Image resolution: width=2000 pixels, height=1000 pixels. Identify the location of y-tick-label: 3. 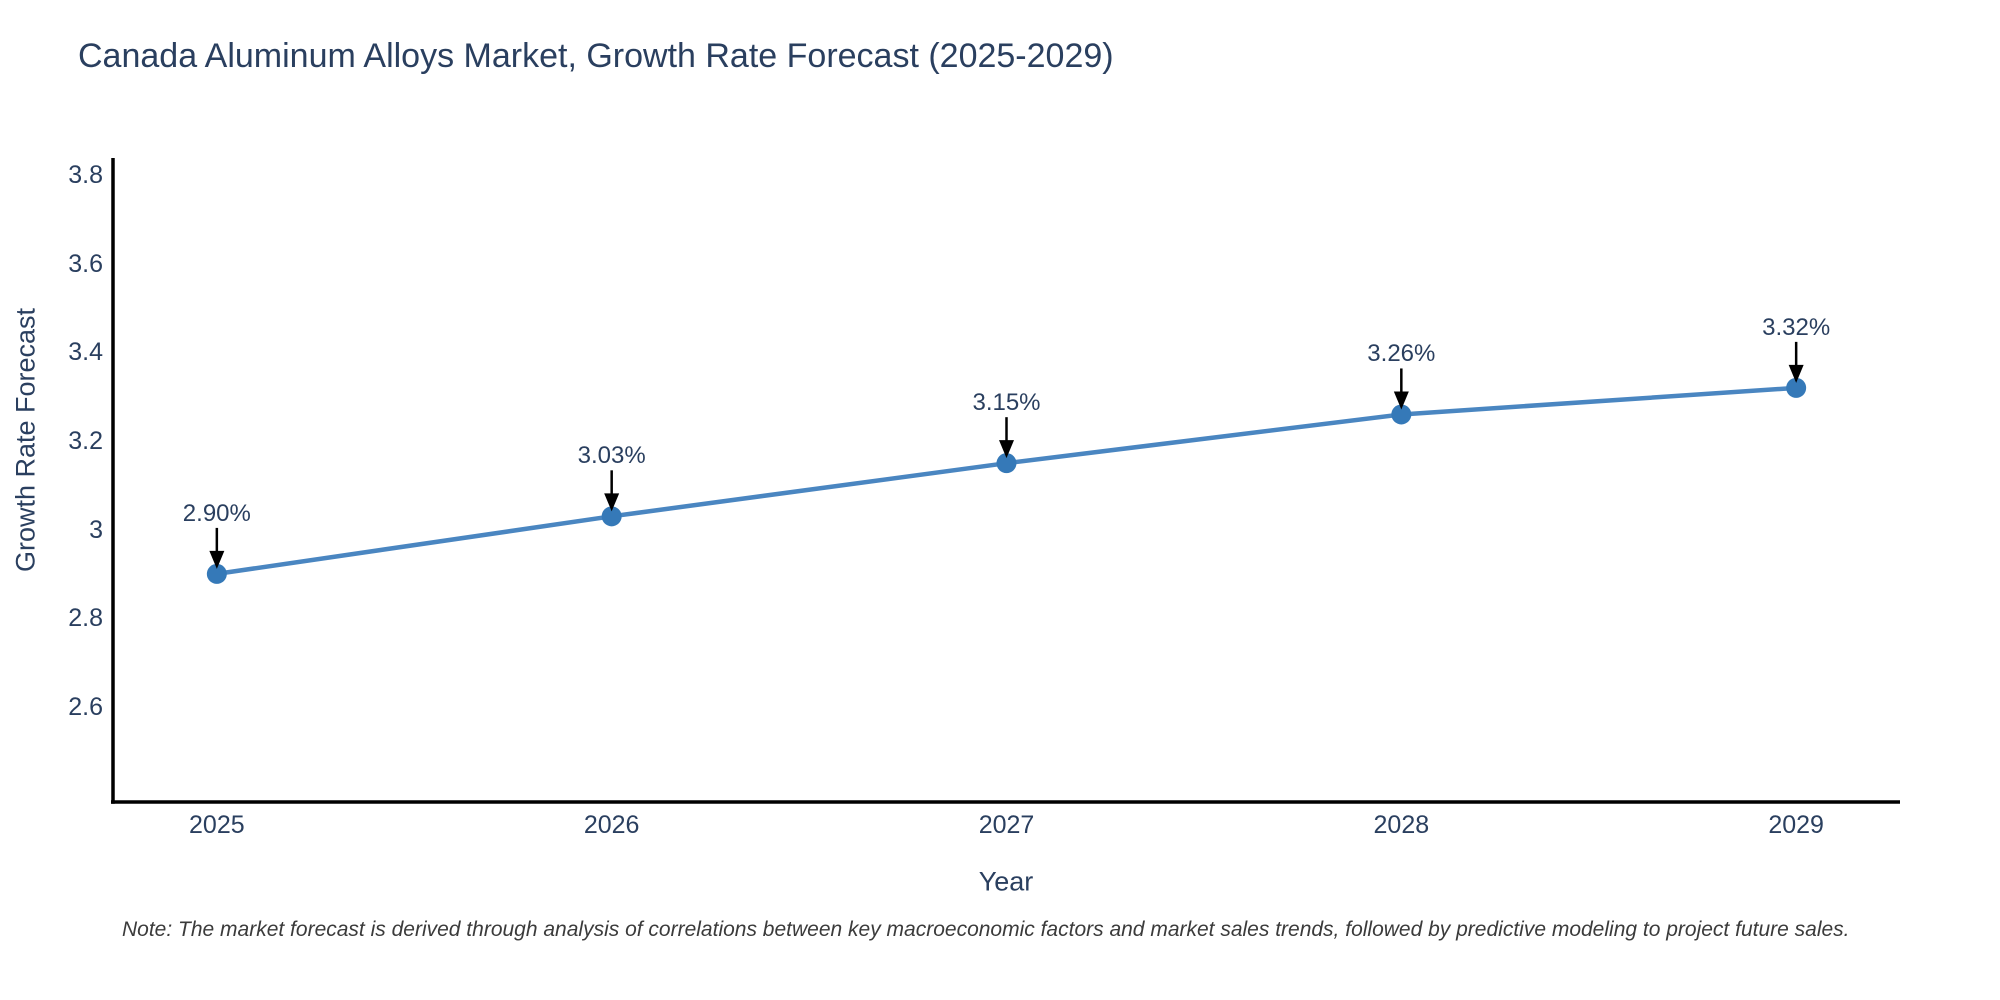
(96, 529).